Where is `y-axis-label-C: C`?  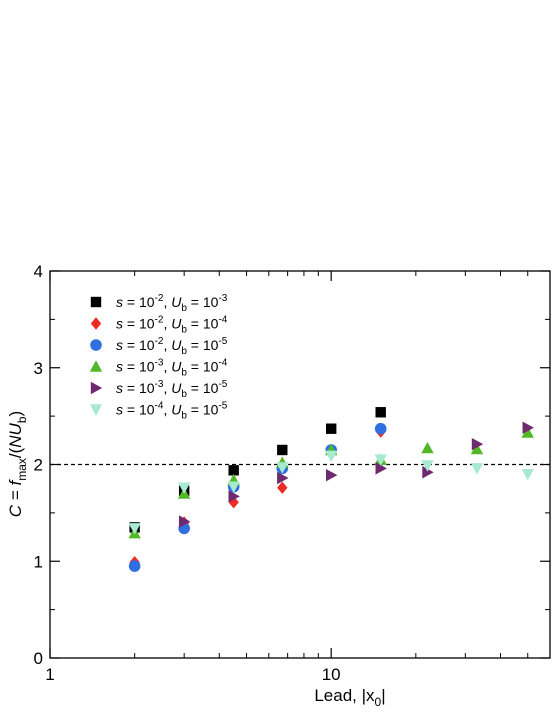
y-axis-label-C: C is located at coordinates (15, 510).